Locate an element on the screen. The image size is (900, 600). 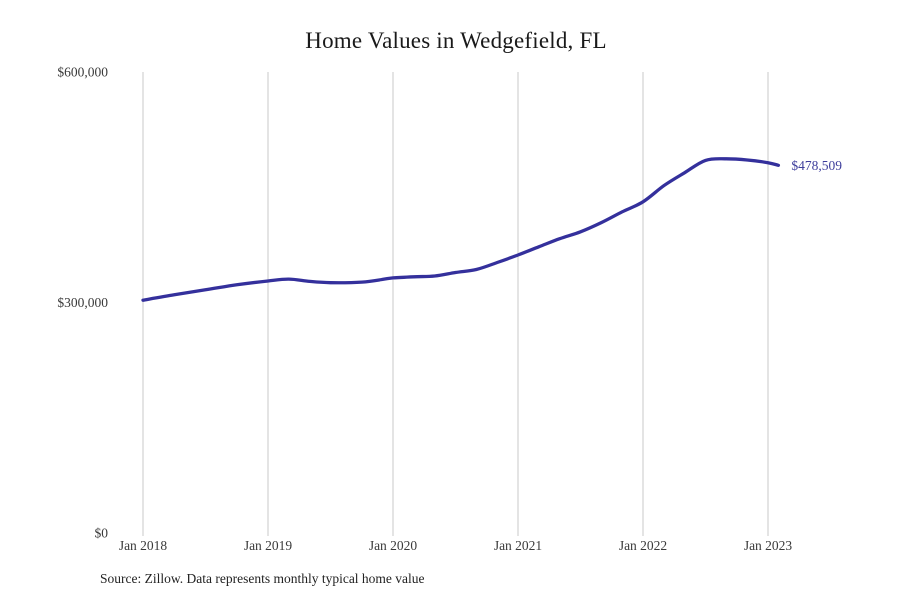
x-tick-label: Jan 2023 is located at coordinates (768, 545).